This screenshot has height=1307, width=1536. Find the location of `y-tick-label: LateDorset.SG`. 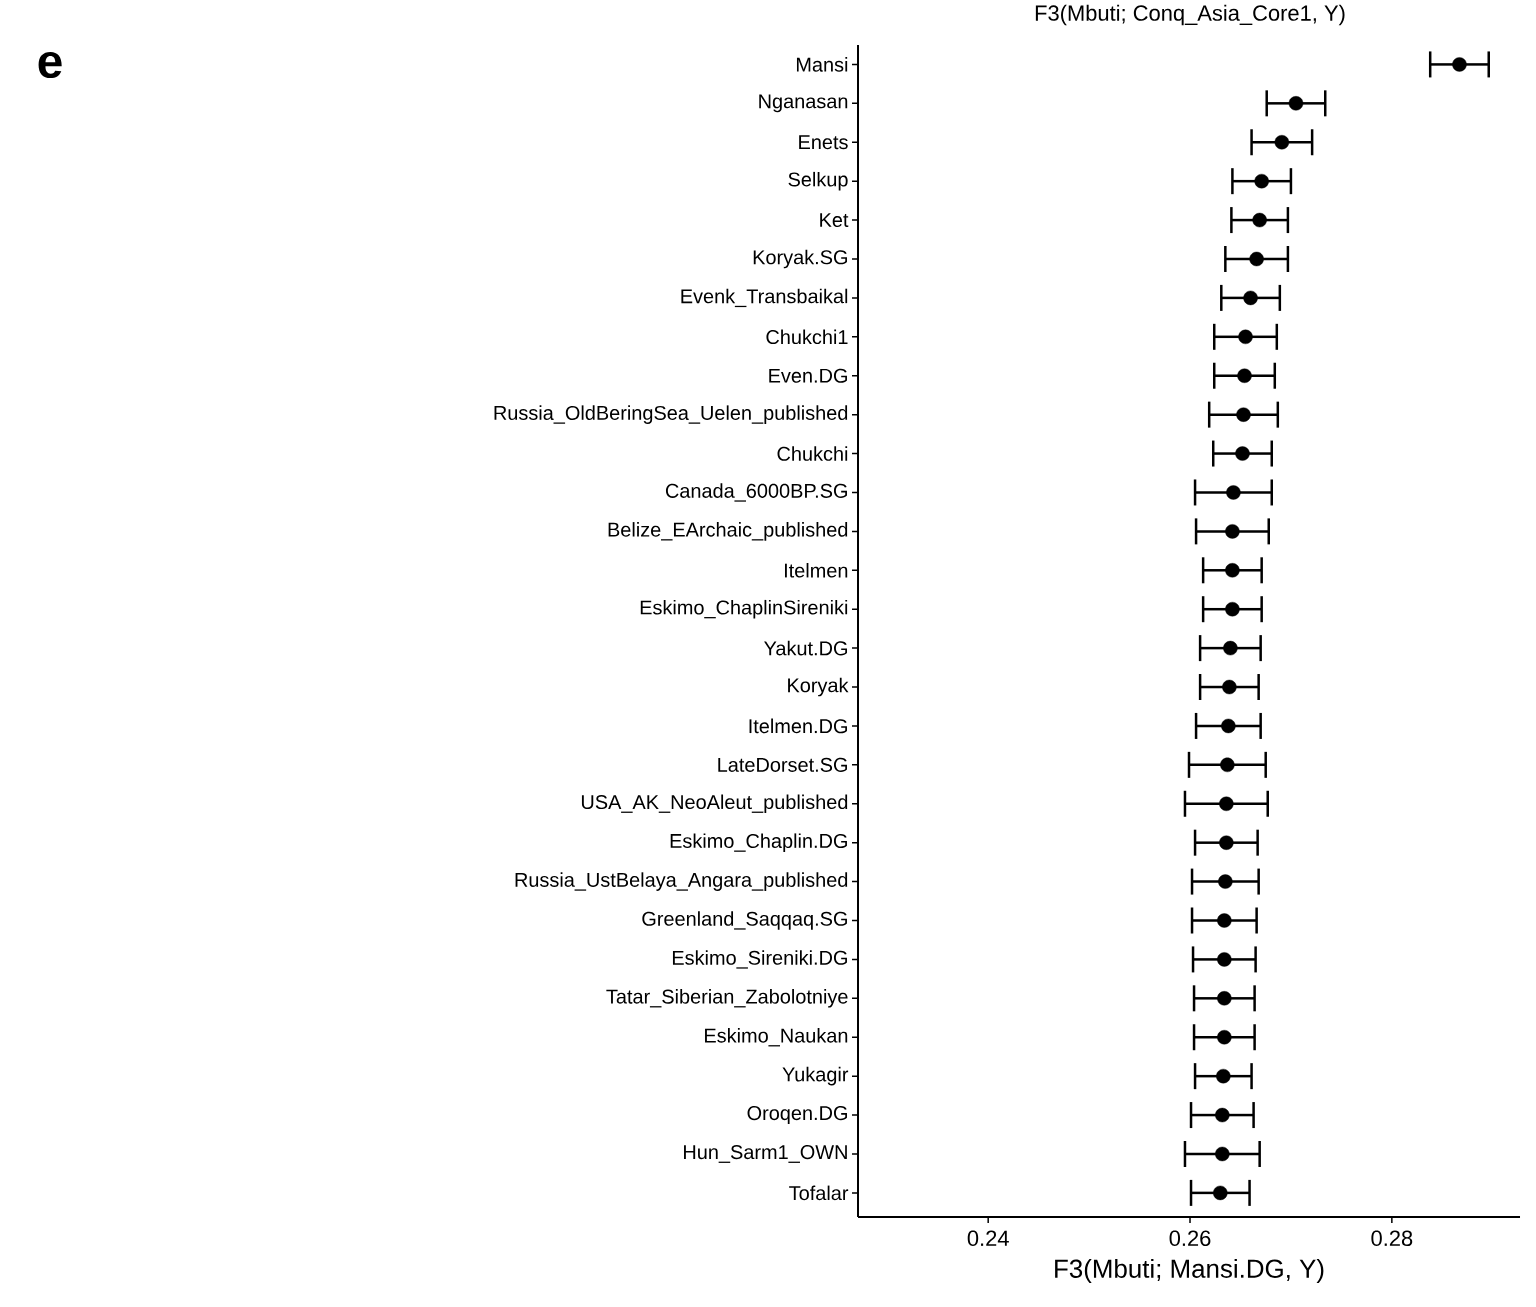

y-tick-label: LateDorset.SG is located at coordinates (782, 764).